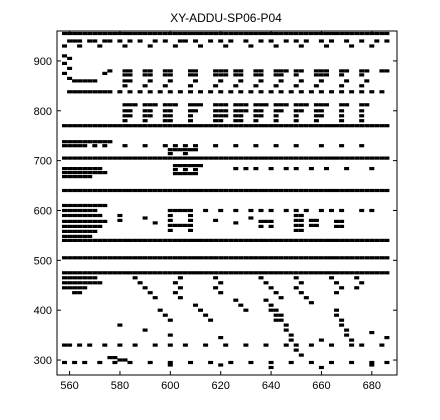 The height and width of the screenshot is (420, 440). Describe the element at coordinates (43, 311) in the screenshot. I see `y-tick-label: 400` at that location.